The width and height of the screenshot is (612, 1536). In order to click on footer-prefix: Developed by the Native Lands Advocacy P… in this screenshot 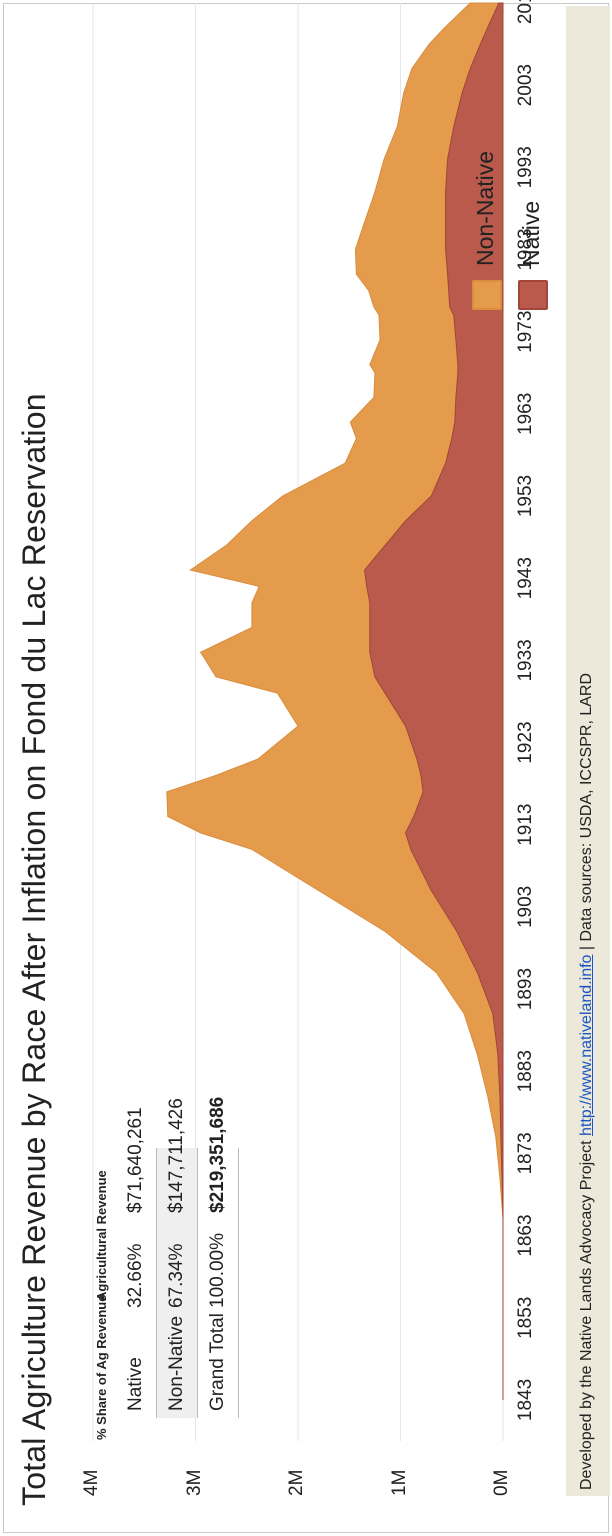, I will do `click(586, 1315)`.